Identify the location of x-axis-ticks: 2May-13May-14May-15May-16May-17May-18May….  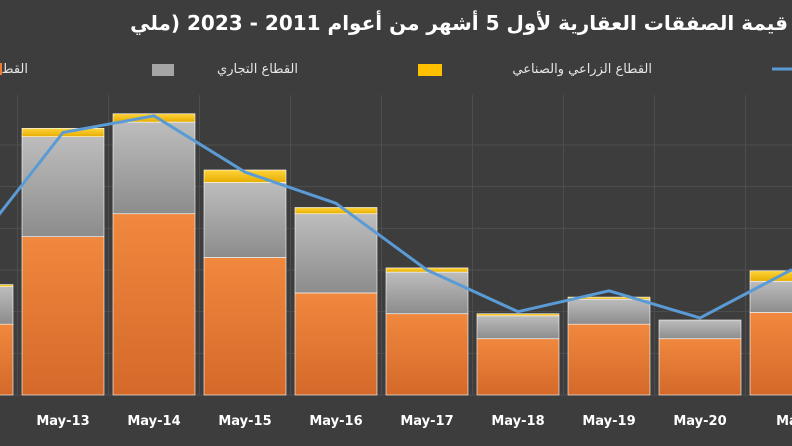
(414, 421).